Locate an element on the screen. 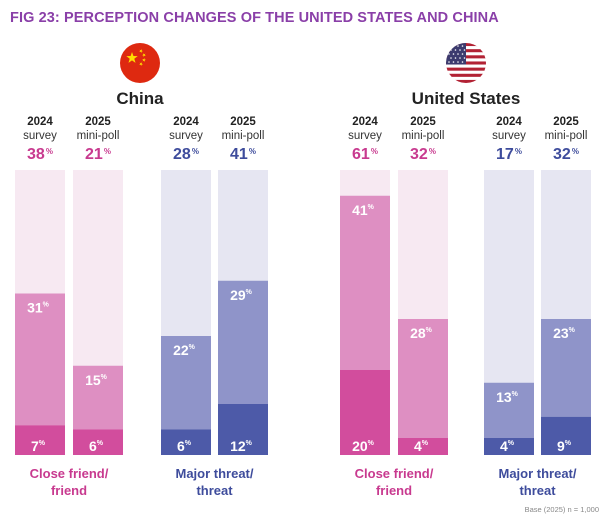 The image size is (613, 520). country-name: United States is located at coordinates (466, 98).